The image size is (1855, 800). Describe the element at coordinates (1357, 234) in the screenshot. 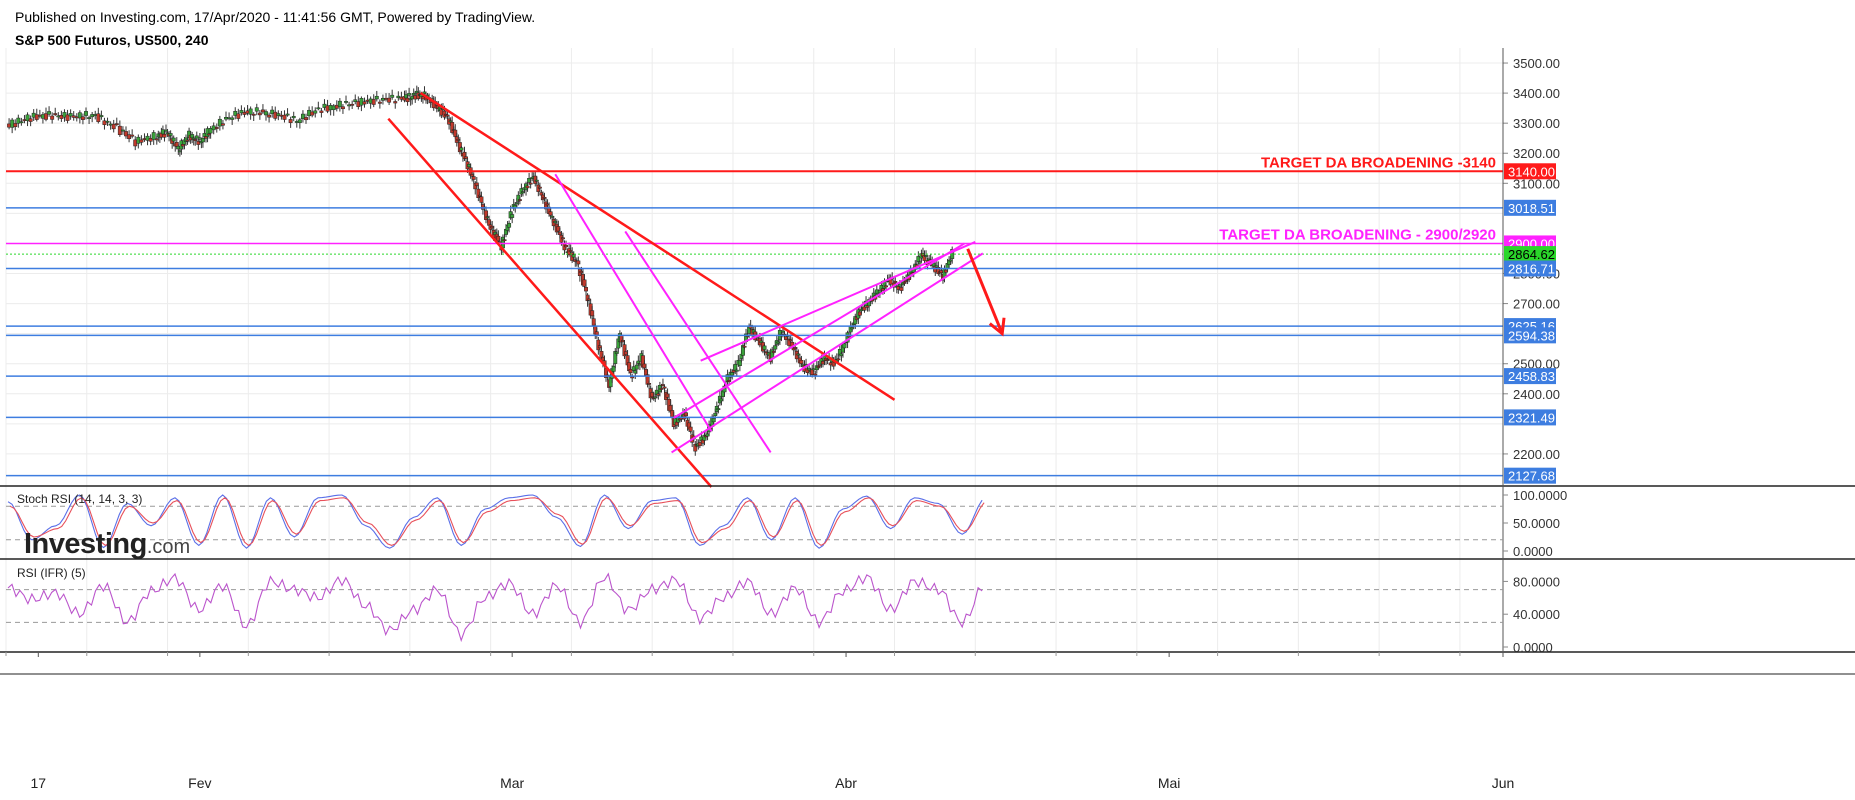

I see `level-annotation: TARGET DA BROADENING - 2900/2920` at that location.